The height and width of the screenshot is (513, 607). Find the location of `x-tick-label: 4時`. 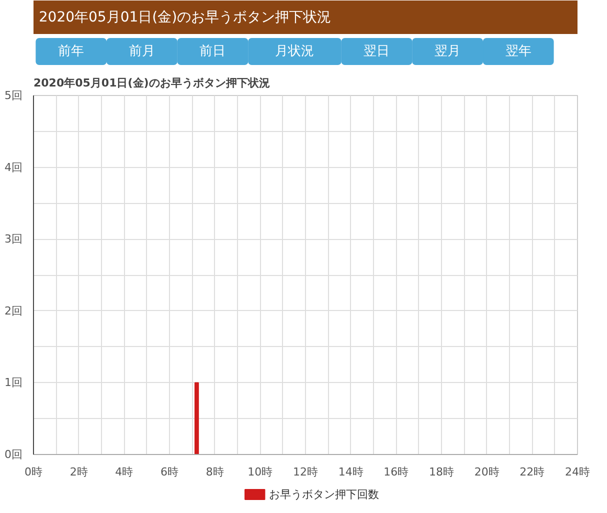

x-tick-label: 4時 is located at coordinates (124, 472).